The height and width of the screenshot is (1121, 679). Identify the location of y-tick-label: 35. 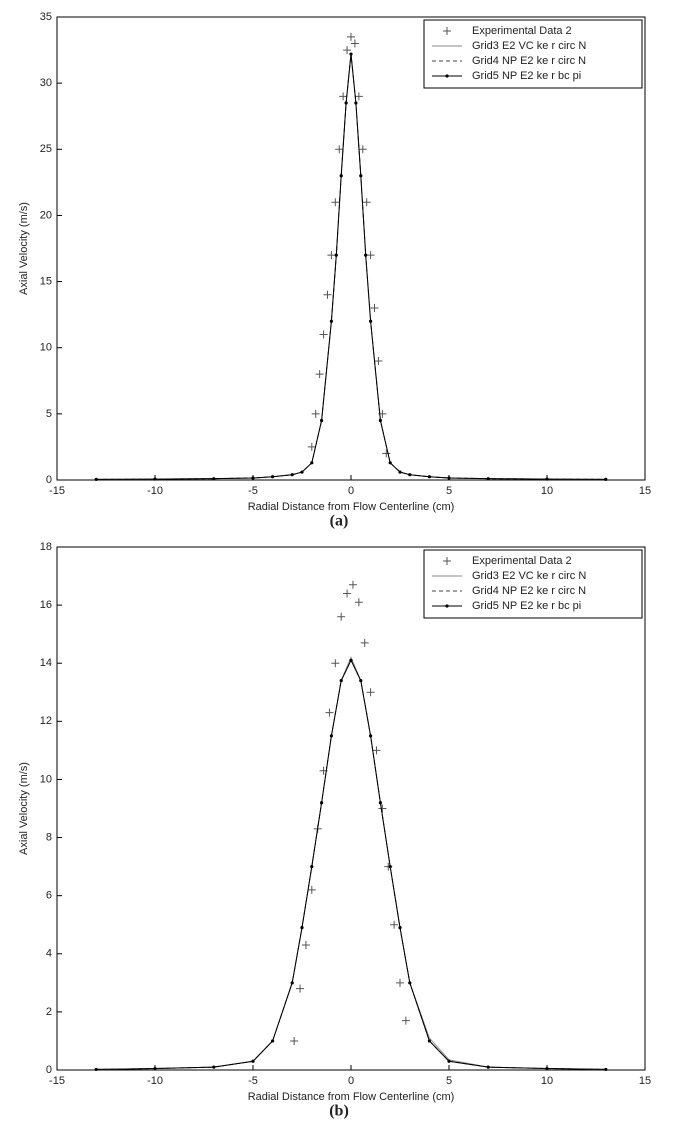
(46, 17).